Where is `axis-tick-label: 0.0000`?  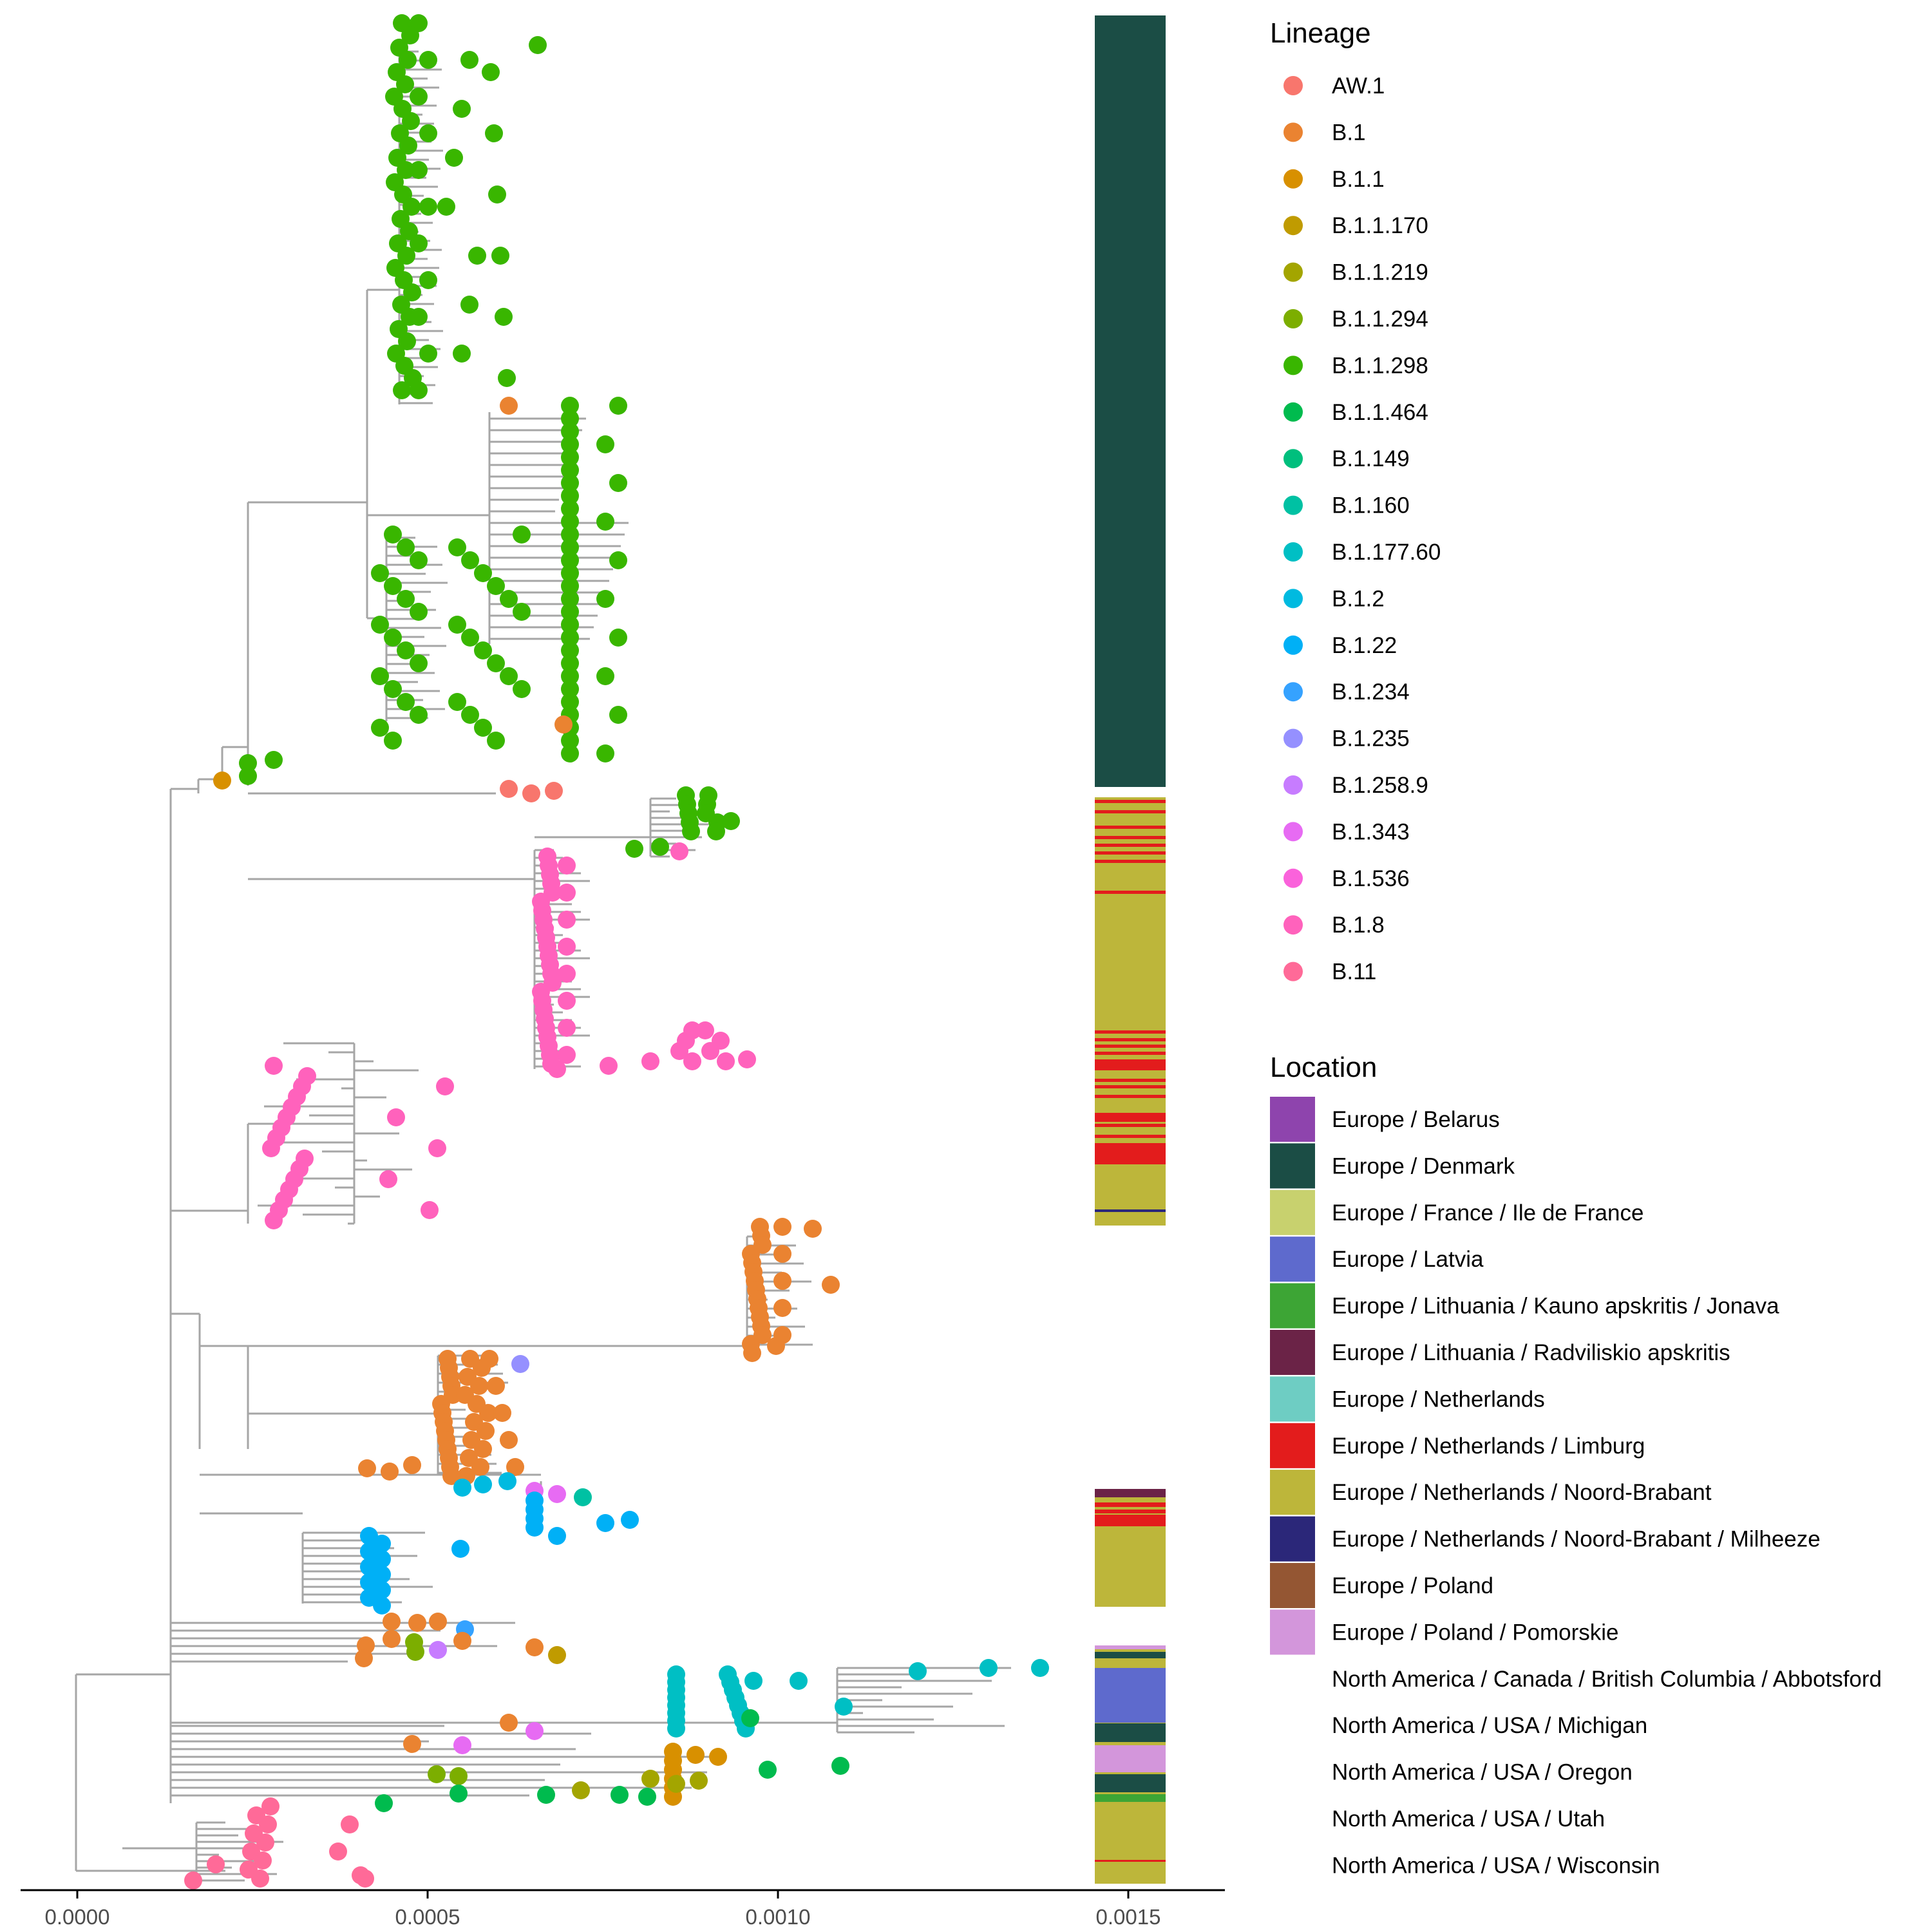 axis-tick-label: 0.0000 is located at coordinates (77, 1917).